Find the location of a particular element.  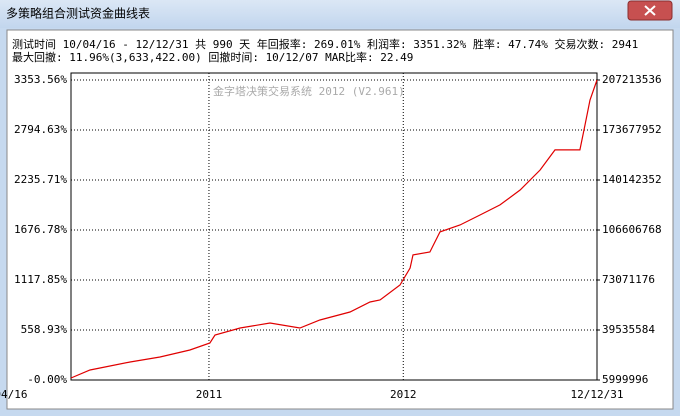

x-tick-label: 10/04/16 is located at coordinates (13, 394).